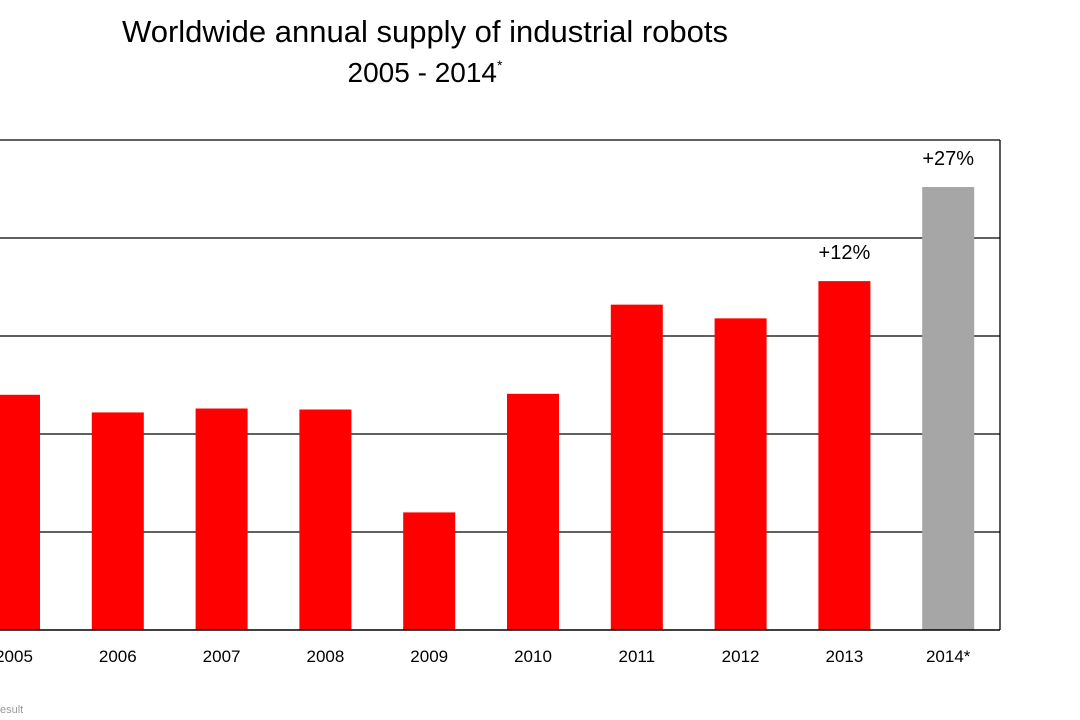 This screenshot has width=1080, height=720. Describe the element at coordinates (844, 455) in the screenshot. I see `bar-2013` at that location.